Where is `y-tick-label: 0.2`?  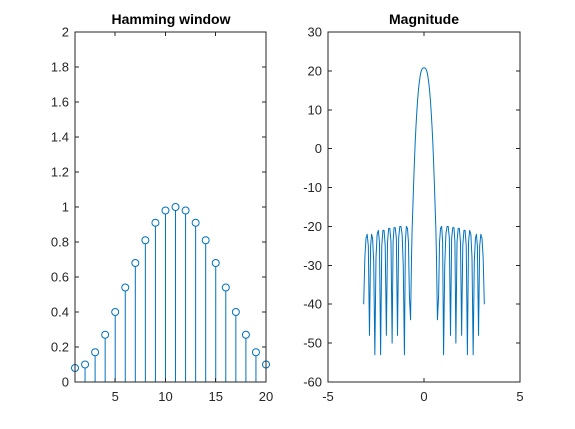
y-tick-label: 0.2 is located at coordinates (60, 347).